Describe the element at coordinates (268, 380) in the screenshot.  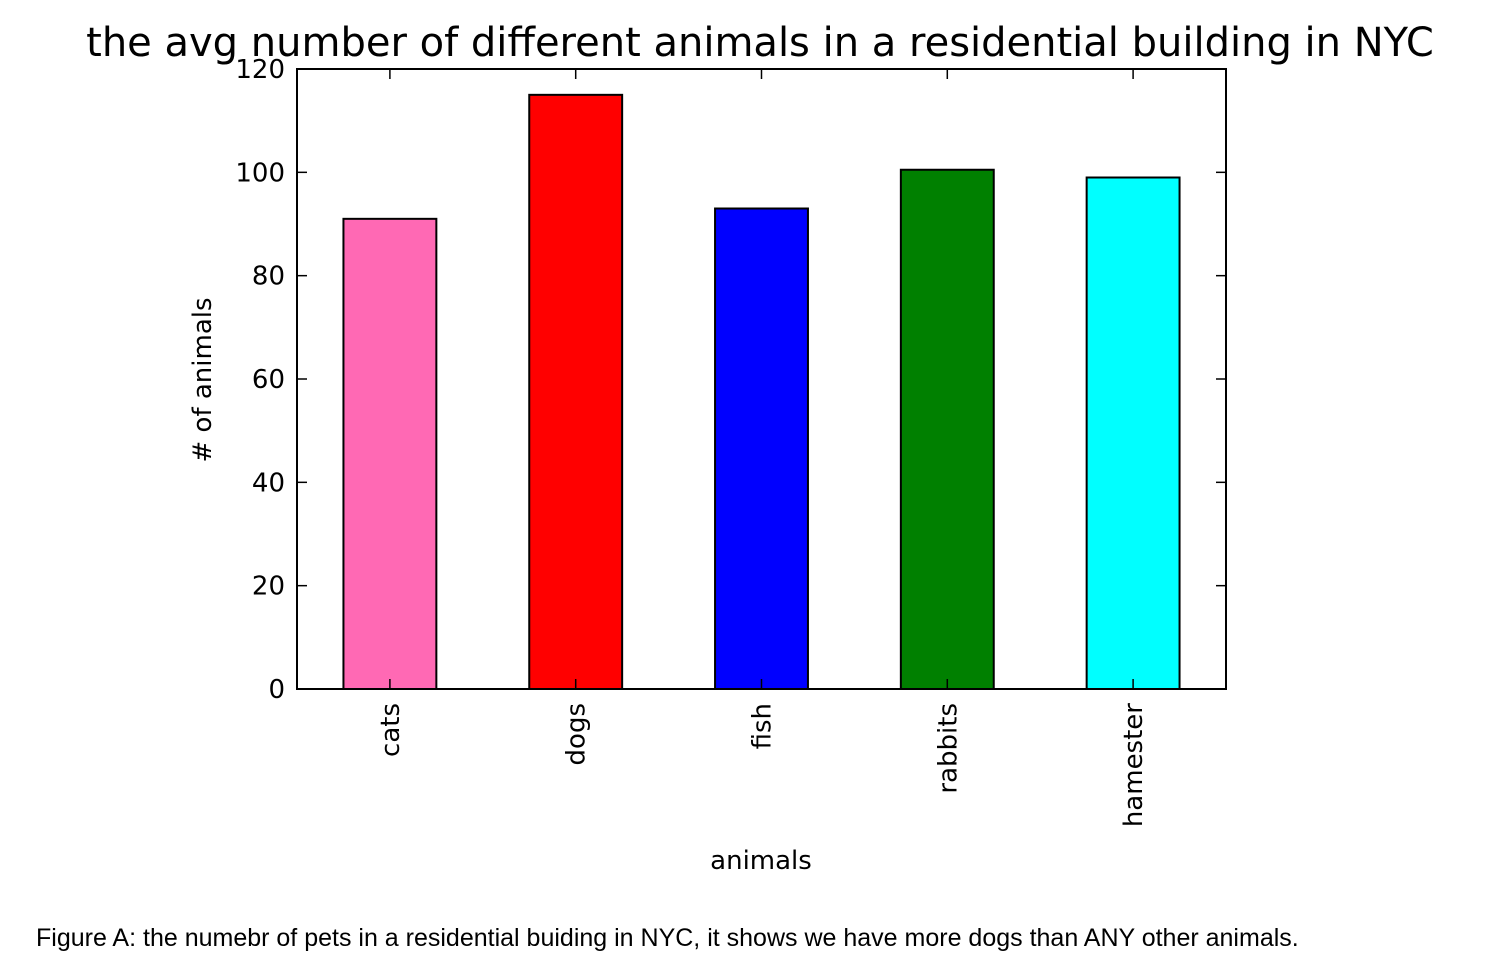
I see `y-tick-label-60: 60` at that location.